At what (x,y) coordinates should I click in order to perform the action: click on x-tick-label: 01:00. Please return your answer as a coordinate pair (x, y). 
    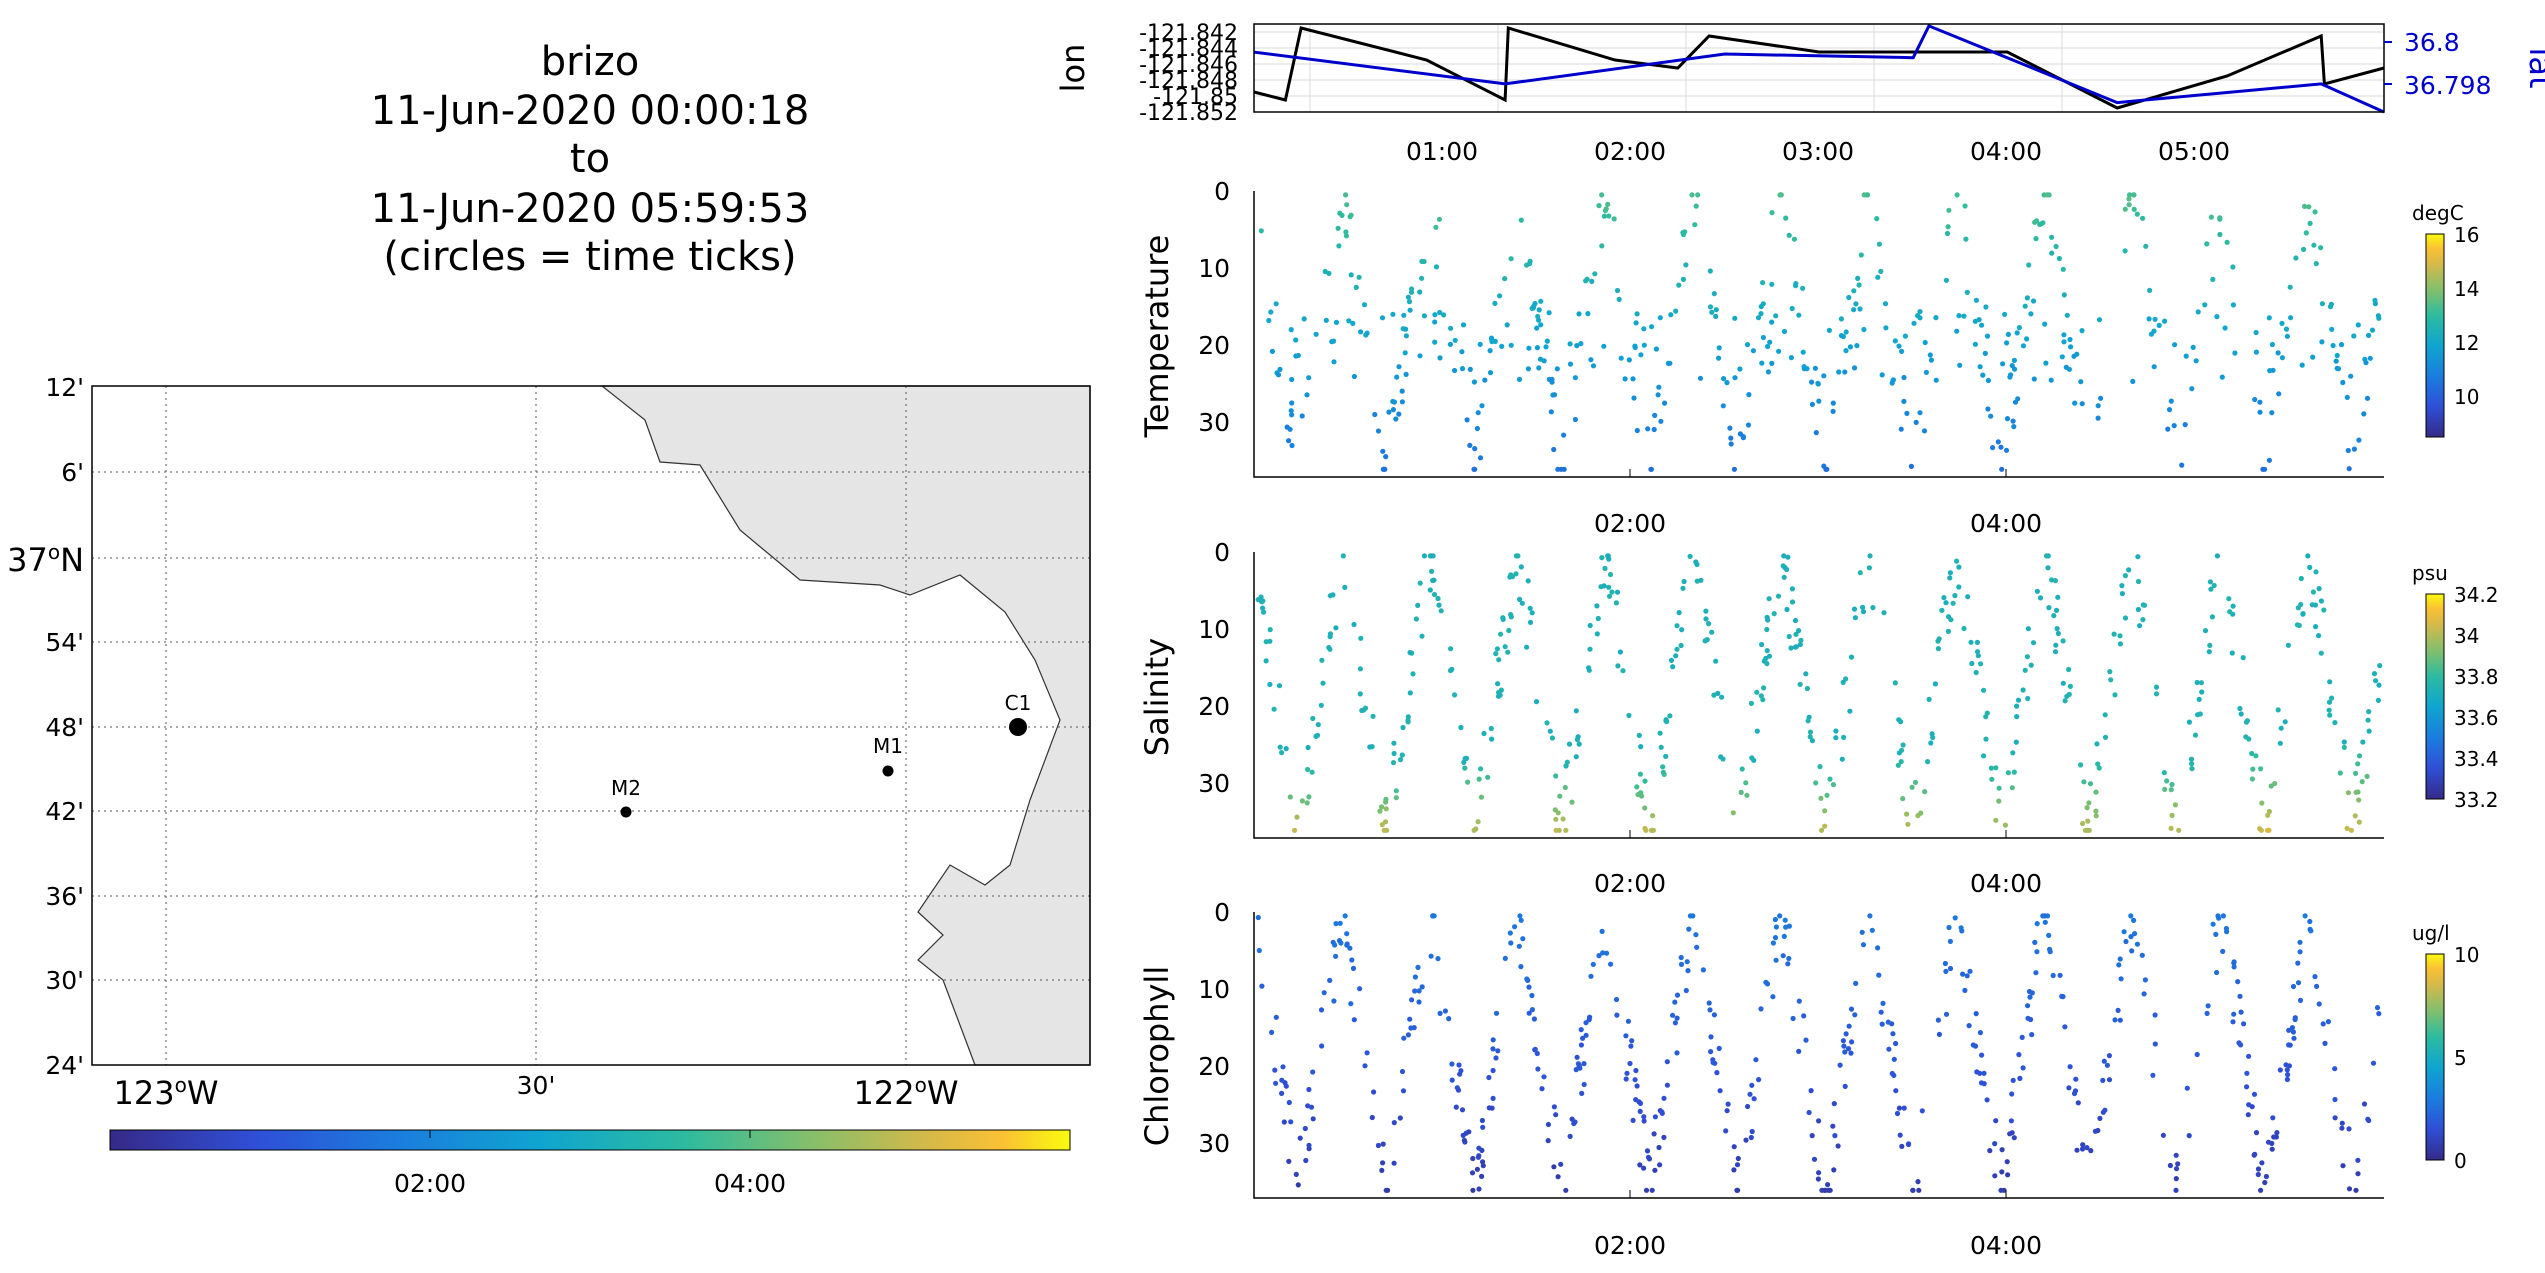
    Looking at the image, I should click on (1442, 151).